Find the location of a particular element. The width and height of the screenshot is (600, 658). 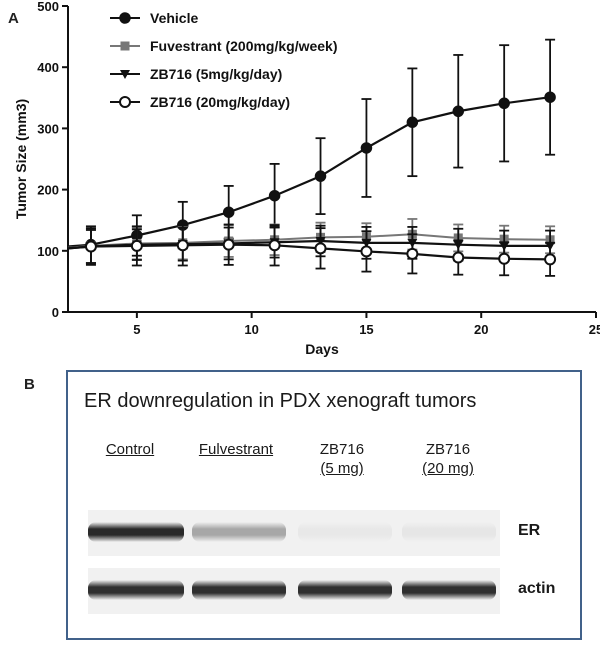

y-tick-label: 400 is located at coordinates (48, 67).